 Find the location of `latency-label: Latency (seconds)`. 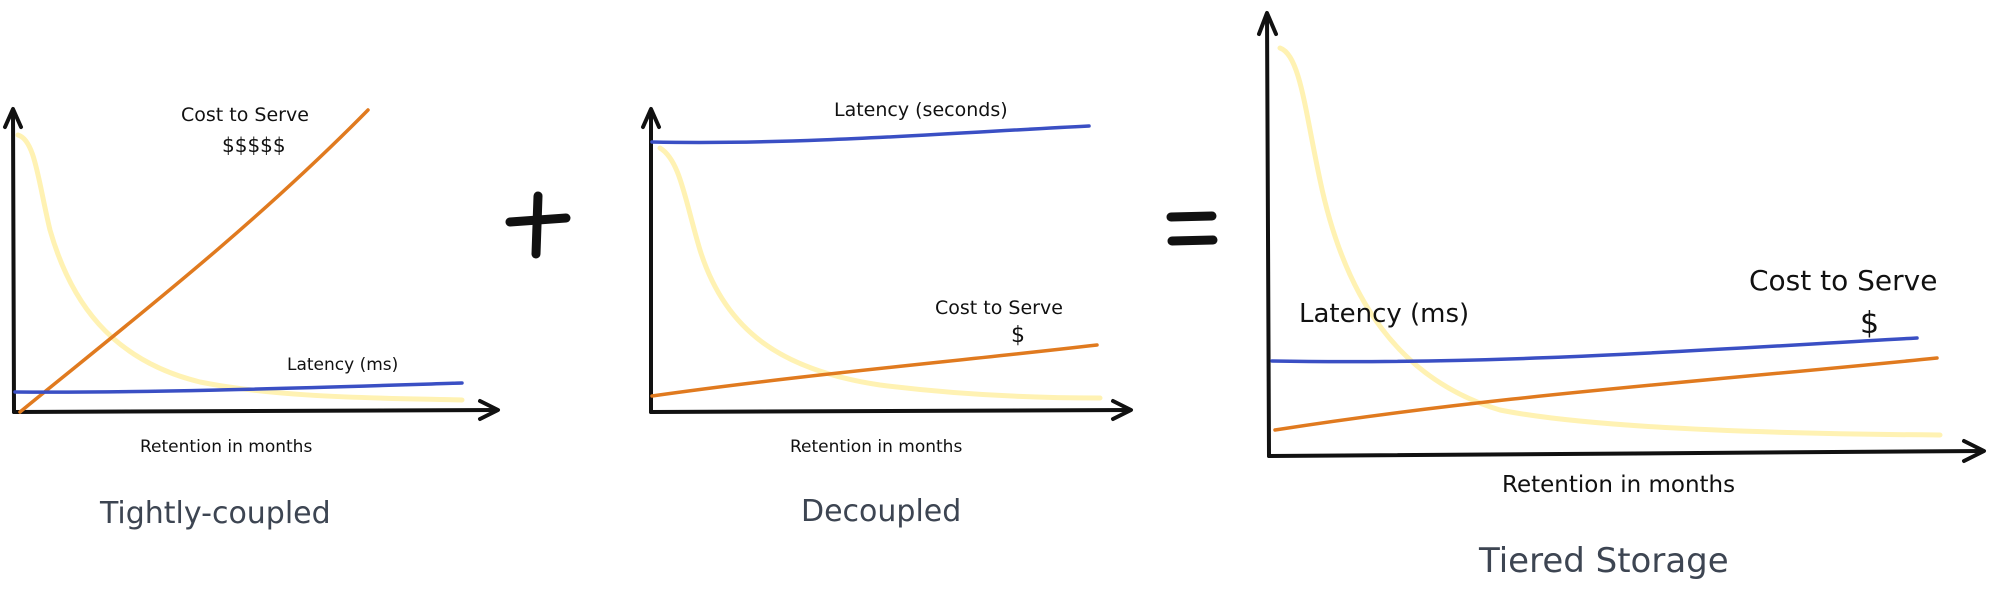

latency-label: Latency (seconds) is located at coordinates (921, 110).